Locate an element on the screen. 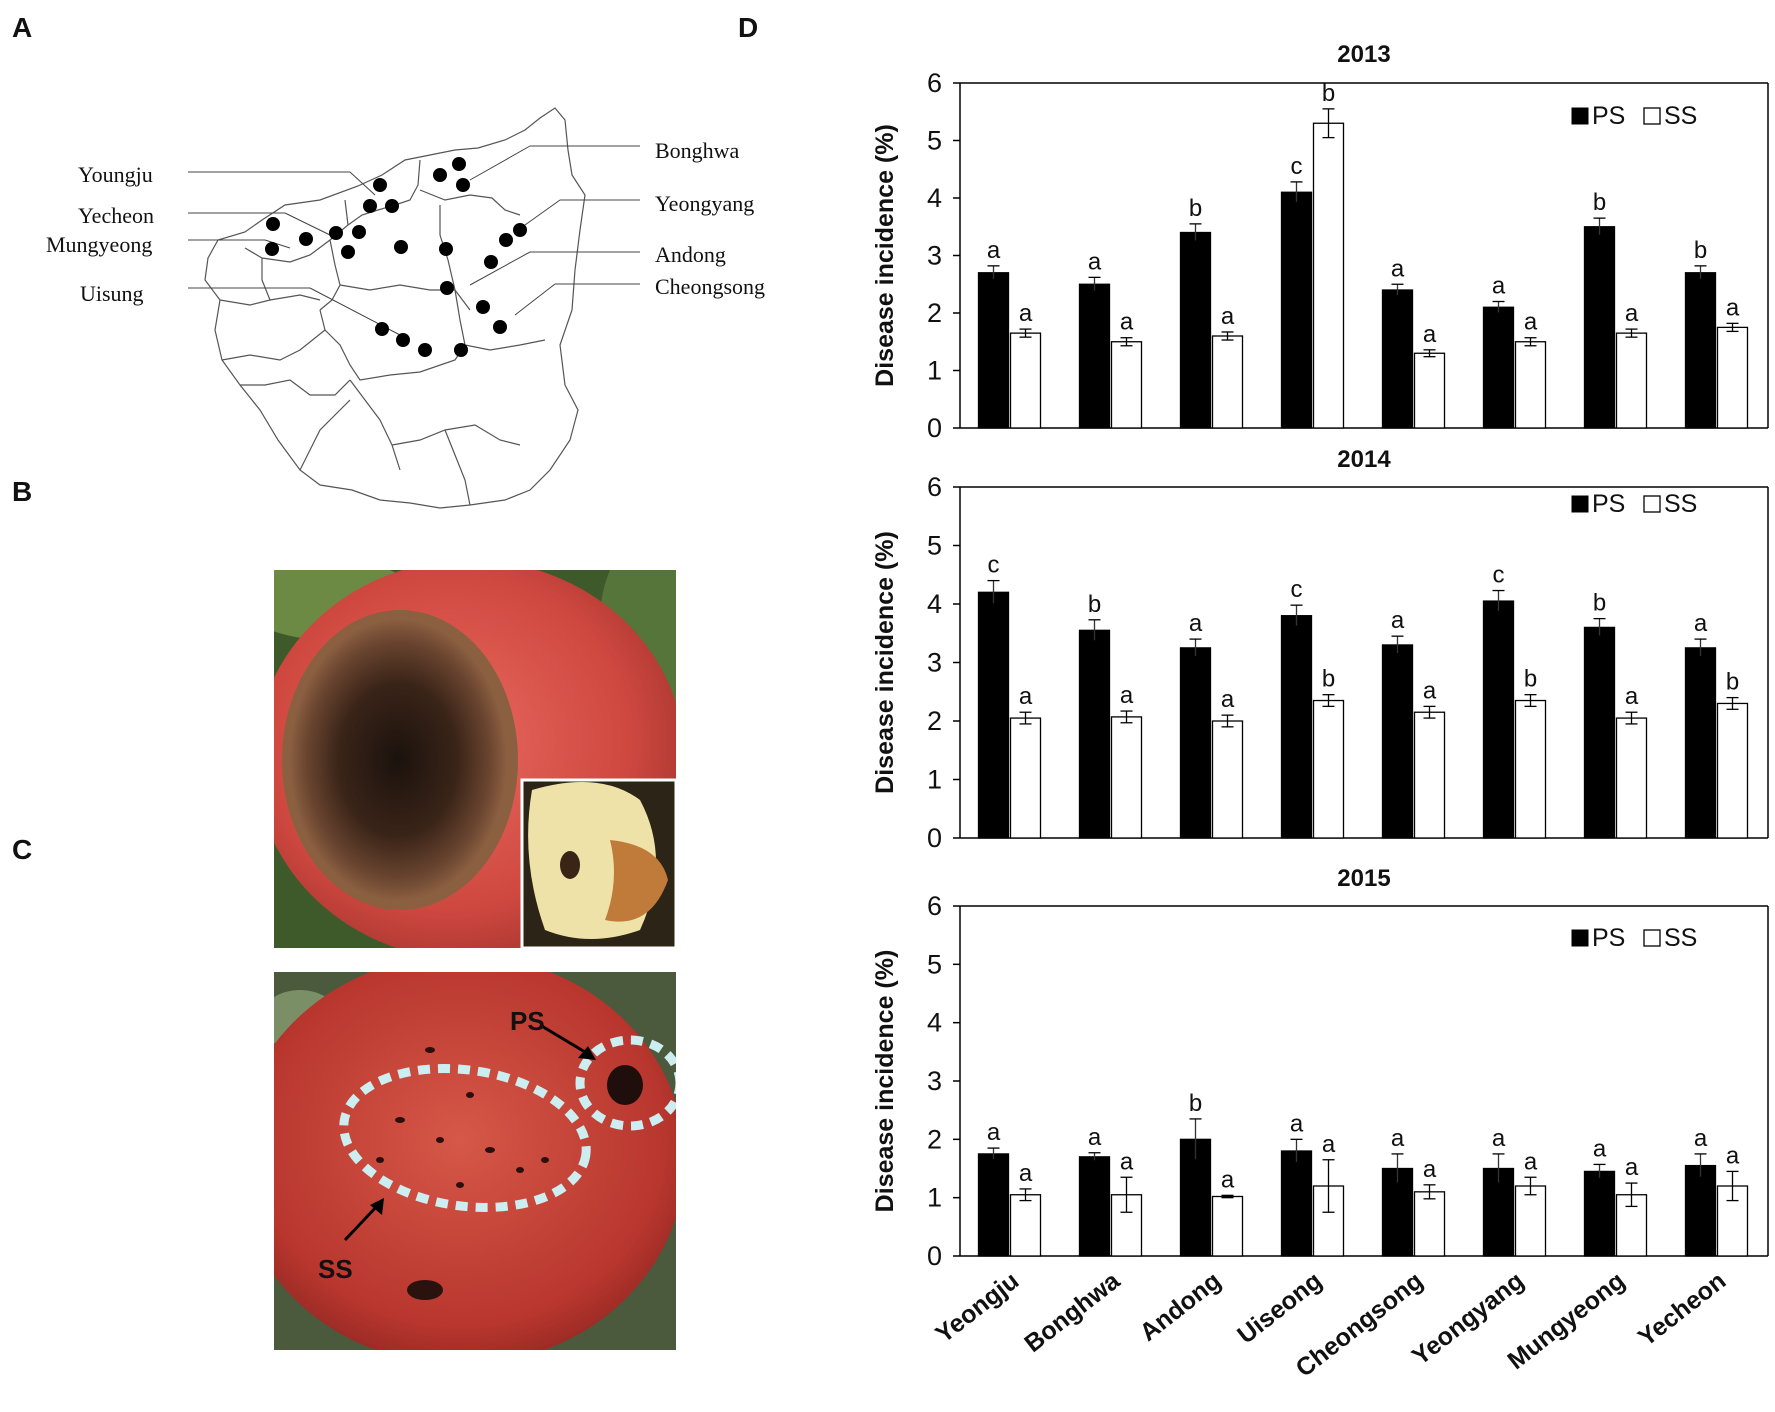 The image size is (1775, 1412). chart-title: 2013 is located at coordinates (1363, 54).